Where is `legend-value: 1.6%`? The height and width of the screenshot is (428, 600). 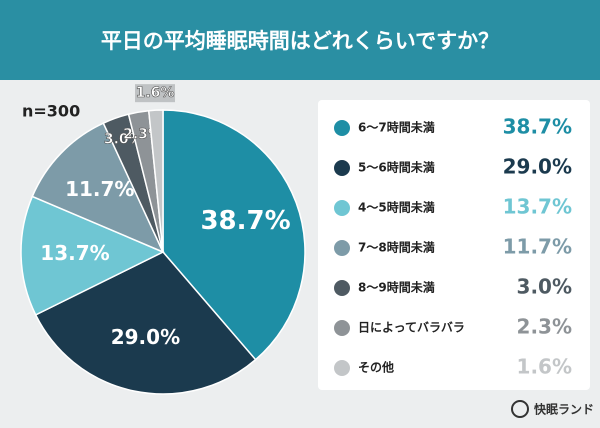 legend-value: 1.6% is located at coordinates (544, 367).